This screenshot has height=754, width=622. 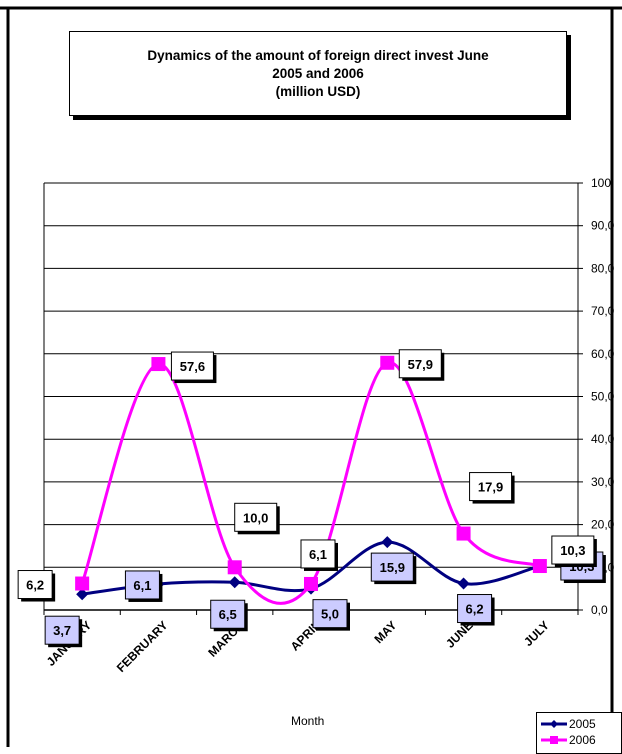 I want to click on svg-text: 10,0, so click(x=255, y=517).